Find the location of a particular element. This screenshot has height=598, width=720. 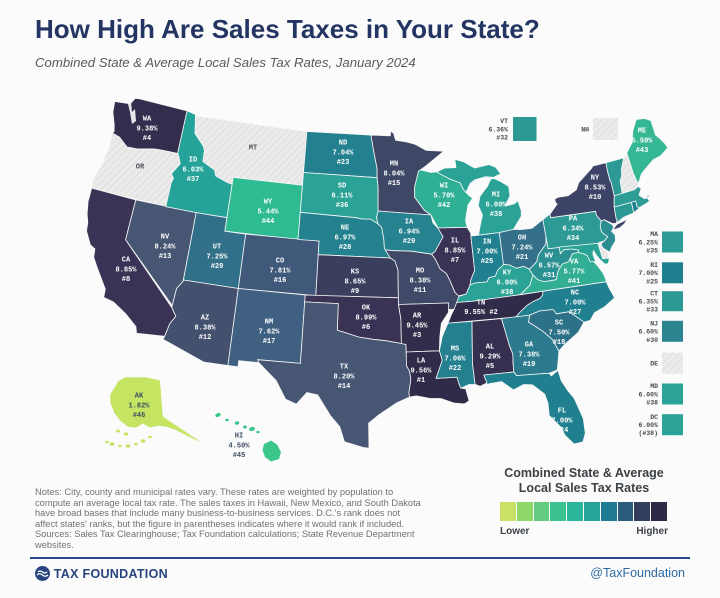

svg-text:KS8.65%#9: KS 8.65% #9 is located at coordinates (355, 282).